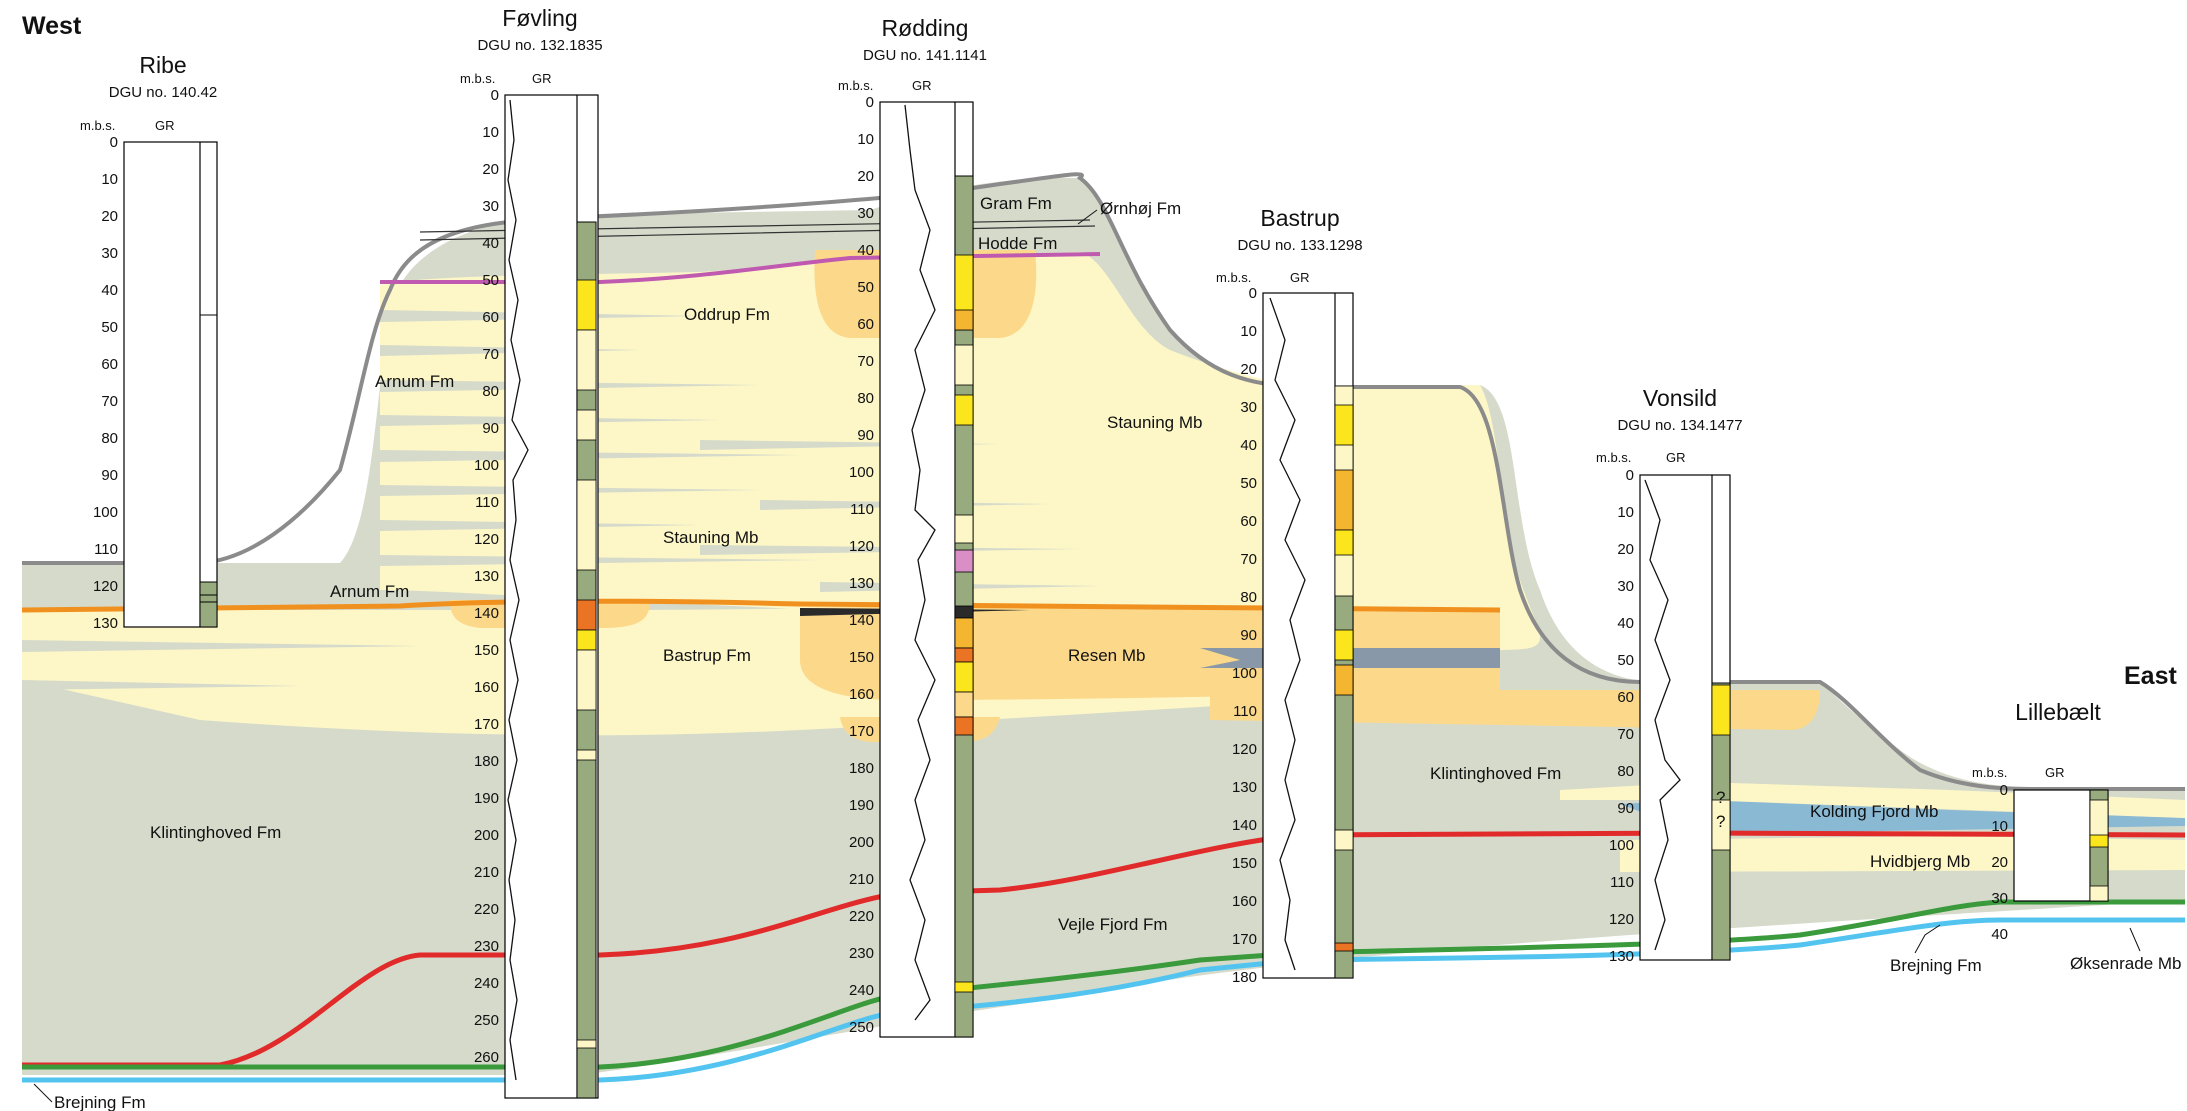 The width and height of the screenshot is (2187, 1111). I want to click on gr-header-vonsild: GR, so click(1676, 457).